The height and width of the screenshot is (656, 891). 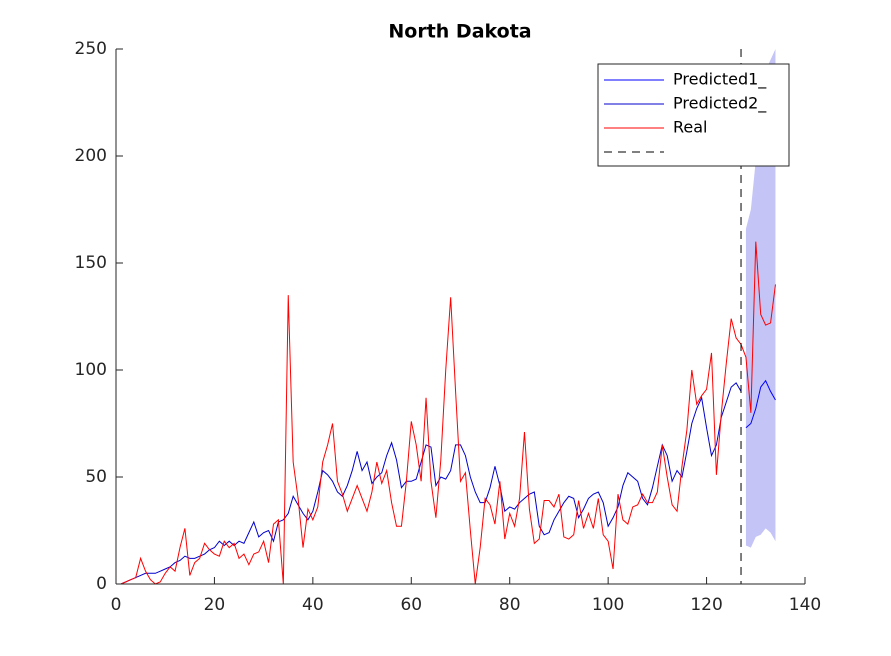 I want to click on y-tick-label: 100, so click(x=91, y=370).